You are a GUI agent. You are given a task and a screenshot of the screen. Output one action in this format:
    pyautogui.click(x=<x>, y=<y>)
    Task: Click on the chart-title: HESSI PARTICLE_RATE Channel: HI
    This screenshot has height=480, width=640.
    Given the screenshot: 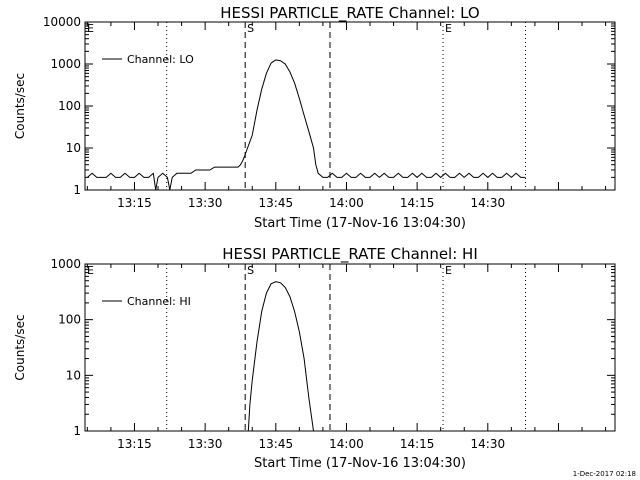 What is the action you would take?
    pyautogui.click(x=350, y=254)
    